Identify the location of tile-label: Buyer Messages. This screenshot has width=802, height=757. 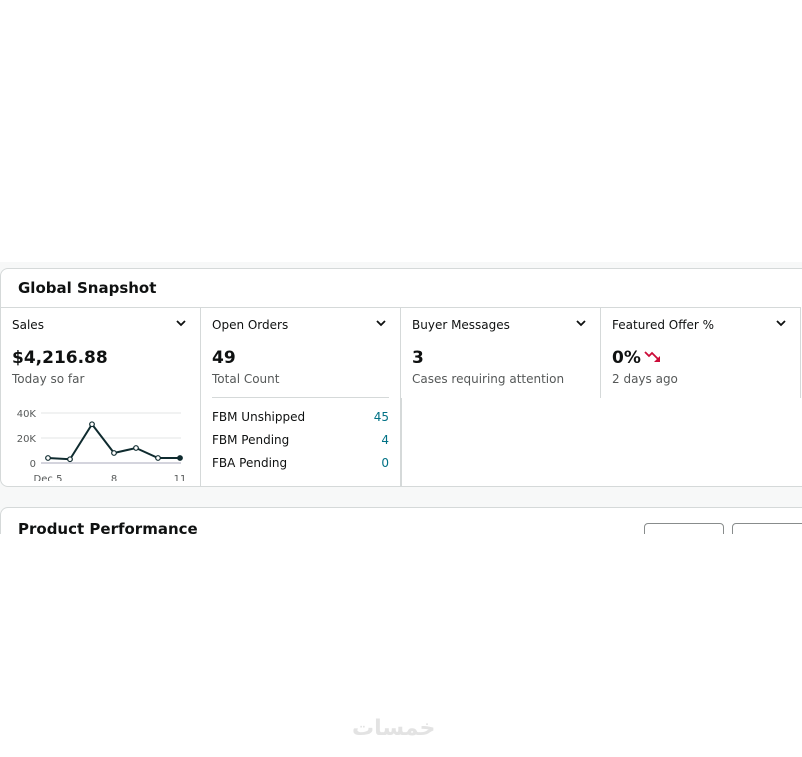
(461, 325).